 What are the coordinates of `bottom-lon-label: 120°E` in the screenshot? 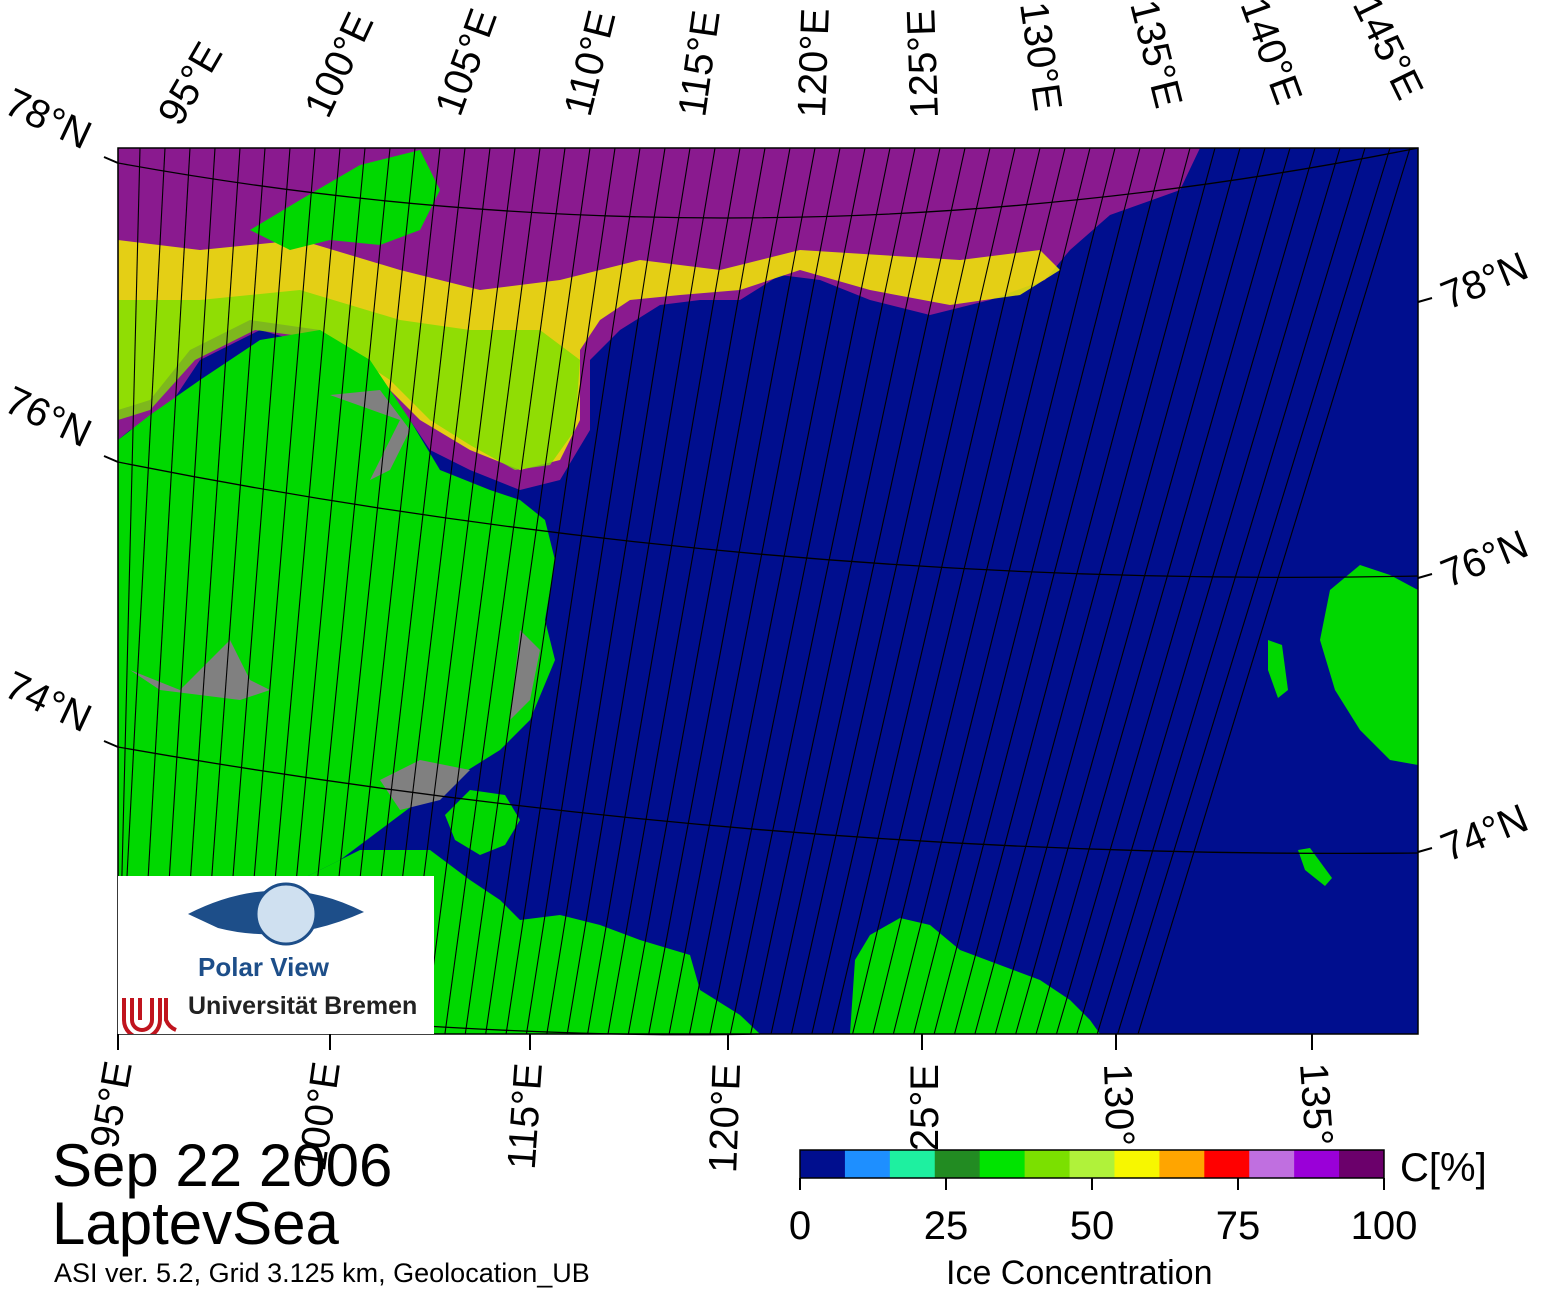 It's located at (725, 1118).